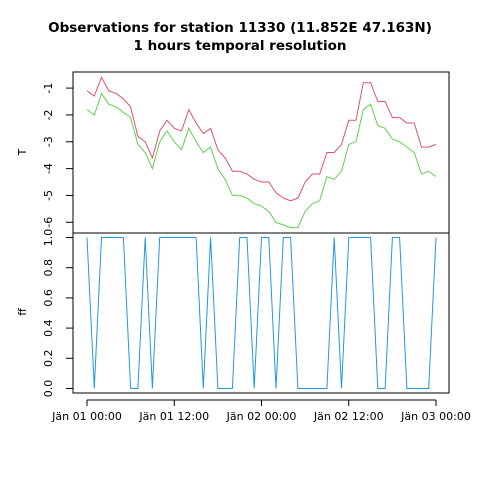  What do you see at coordinates (48, 195) in the screenshot?
I see `top-y-tick-label: -5` at bounding box center [48, 195].